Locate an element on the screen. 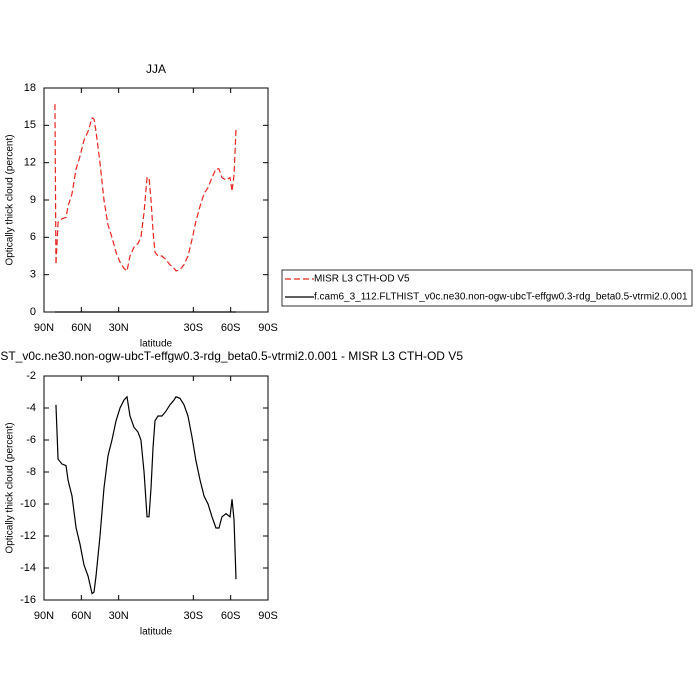 This screenshot has height=700, width=700. y-tick-label: 0 is located at coordinates (33, 312).